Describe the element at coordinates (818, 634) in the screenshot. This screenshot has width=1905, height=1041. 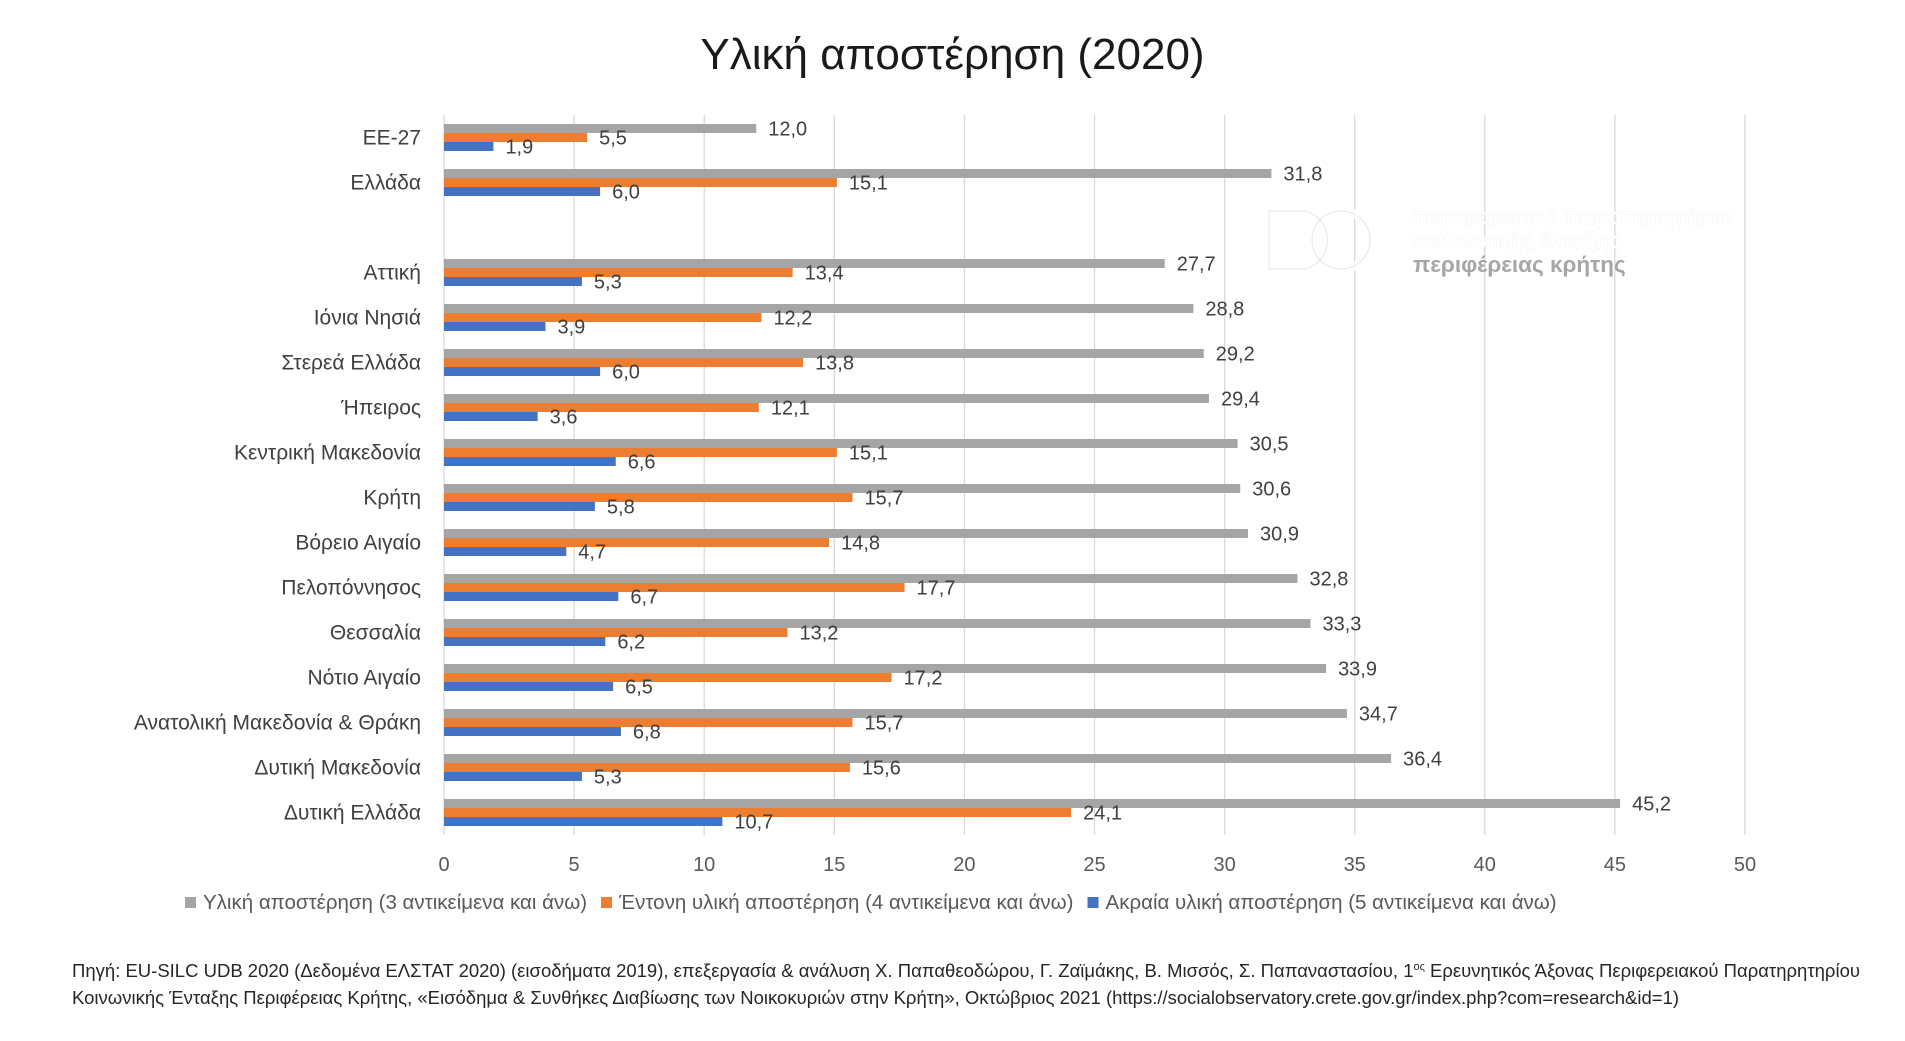
I see `data-label: 13,2` at that location.